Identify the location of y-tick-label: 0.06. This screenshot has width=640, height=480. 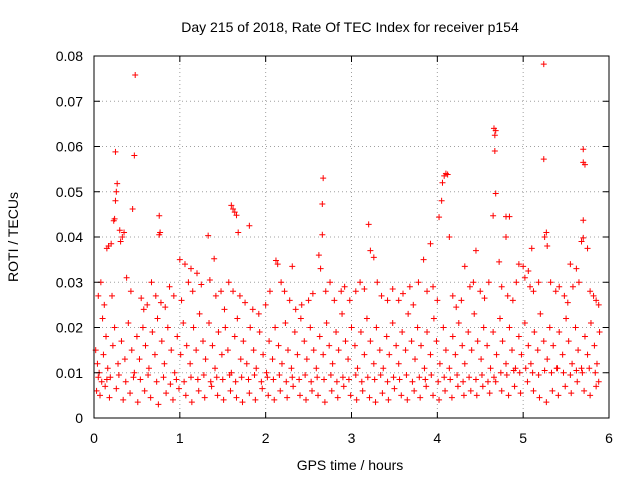
(69, 147).